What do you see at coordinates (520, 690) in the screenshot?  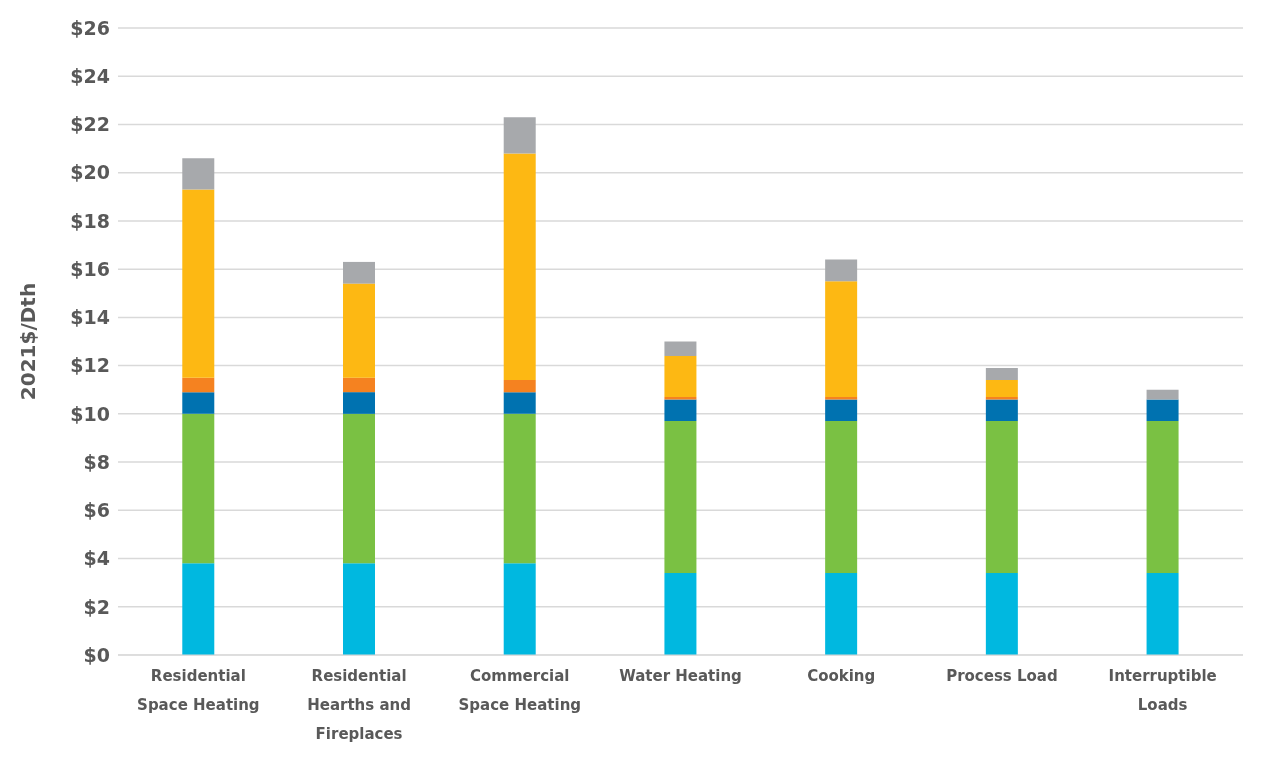 I see `x-tick-label: Commercial Space Heating` at bounding box center [520, 690].